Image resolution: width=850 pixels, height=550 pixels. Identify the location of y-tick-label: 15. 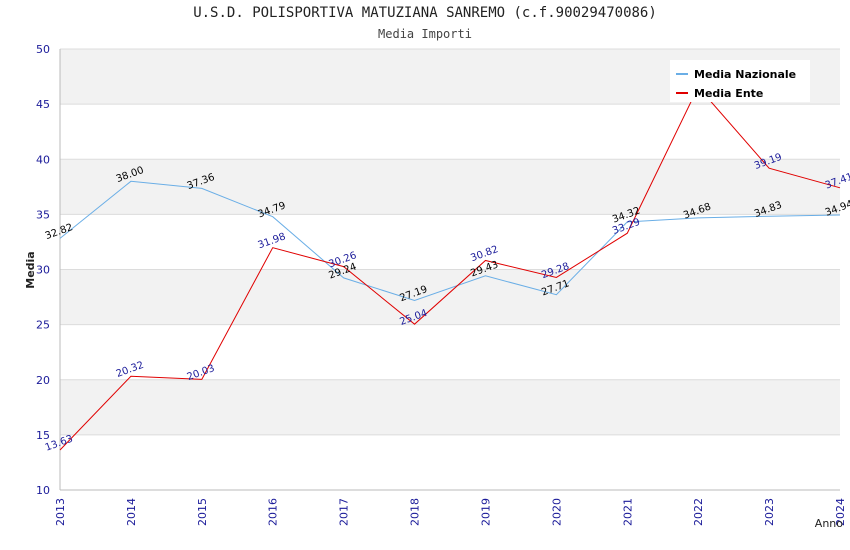
(43, 435).